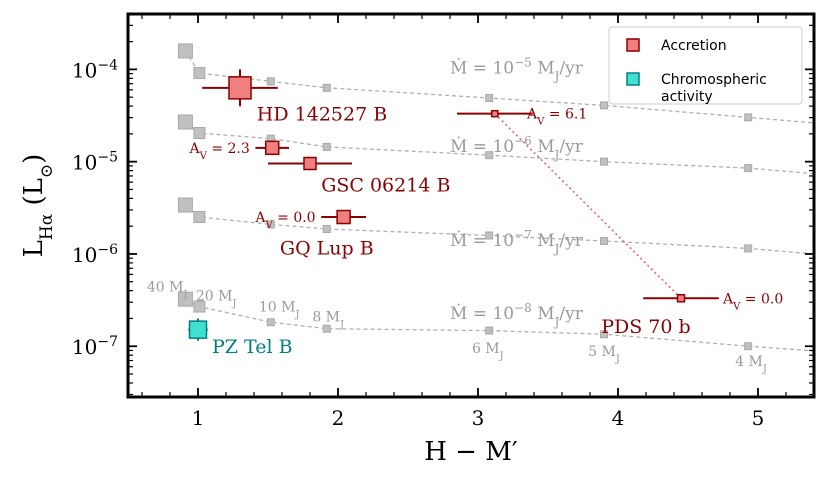  Describe the element at coordinates (385, 186) in the screenshot. I see `object-label-1: GSC 06214 B` at that location.